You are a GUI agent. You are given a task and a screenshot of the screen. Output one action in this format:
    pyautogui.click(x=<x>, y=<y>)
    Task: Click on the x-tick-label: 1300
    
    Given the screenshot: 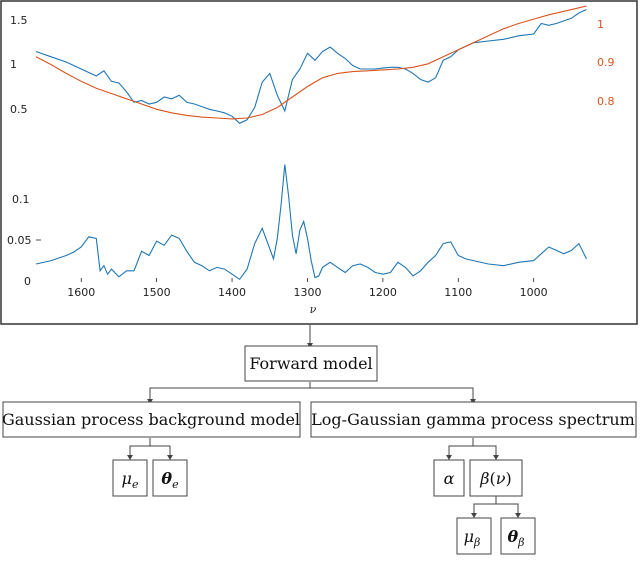 What is the action you would take?
    pyautogui.click(x=307, y=292)
    